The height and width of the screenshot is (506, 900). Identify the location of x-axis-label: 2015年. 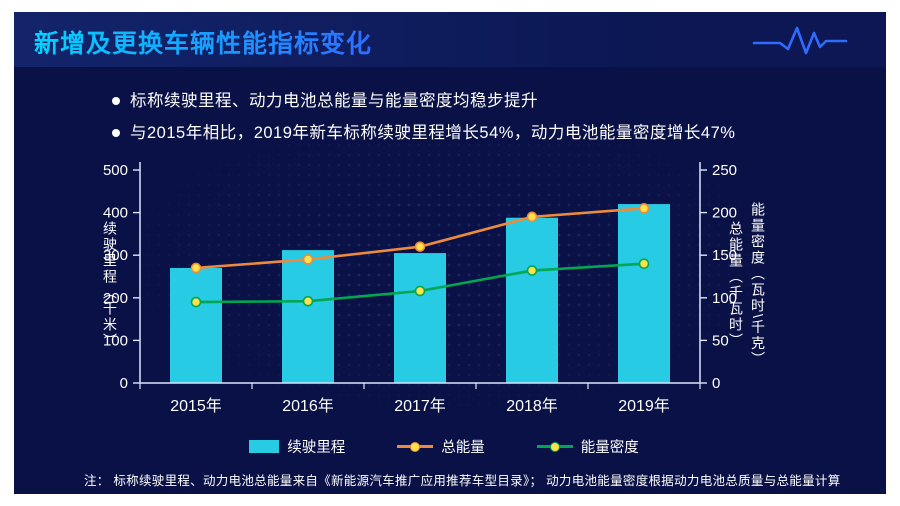
(196, 406).